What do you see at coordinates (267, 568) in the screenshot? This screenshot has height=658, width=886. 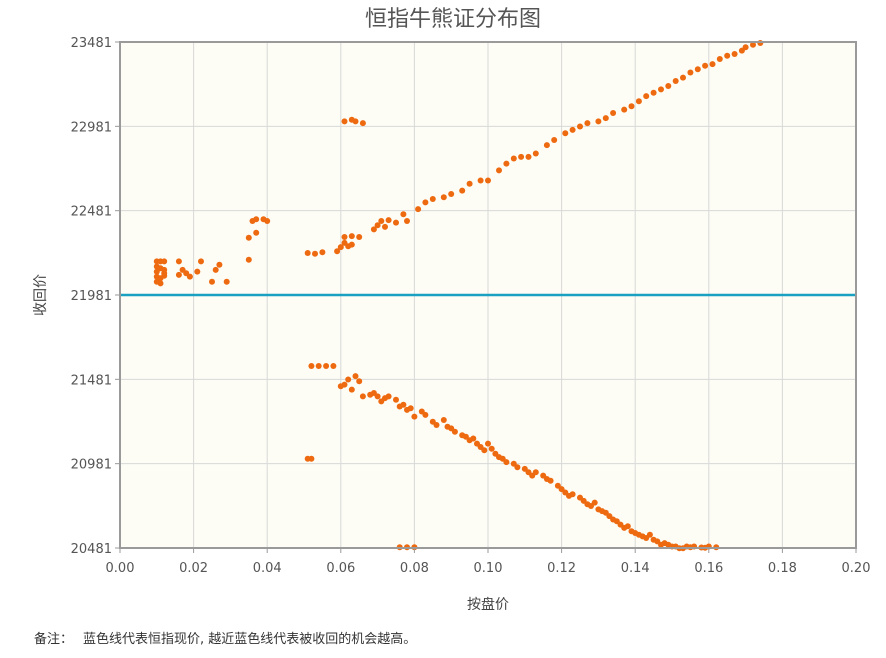 I see `x-tick-label: 0.04` at bounding box center [267, 568].